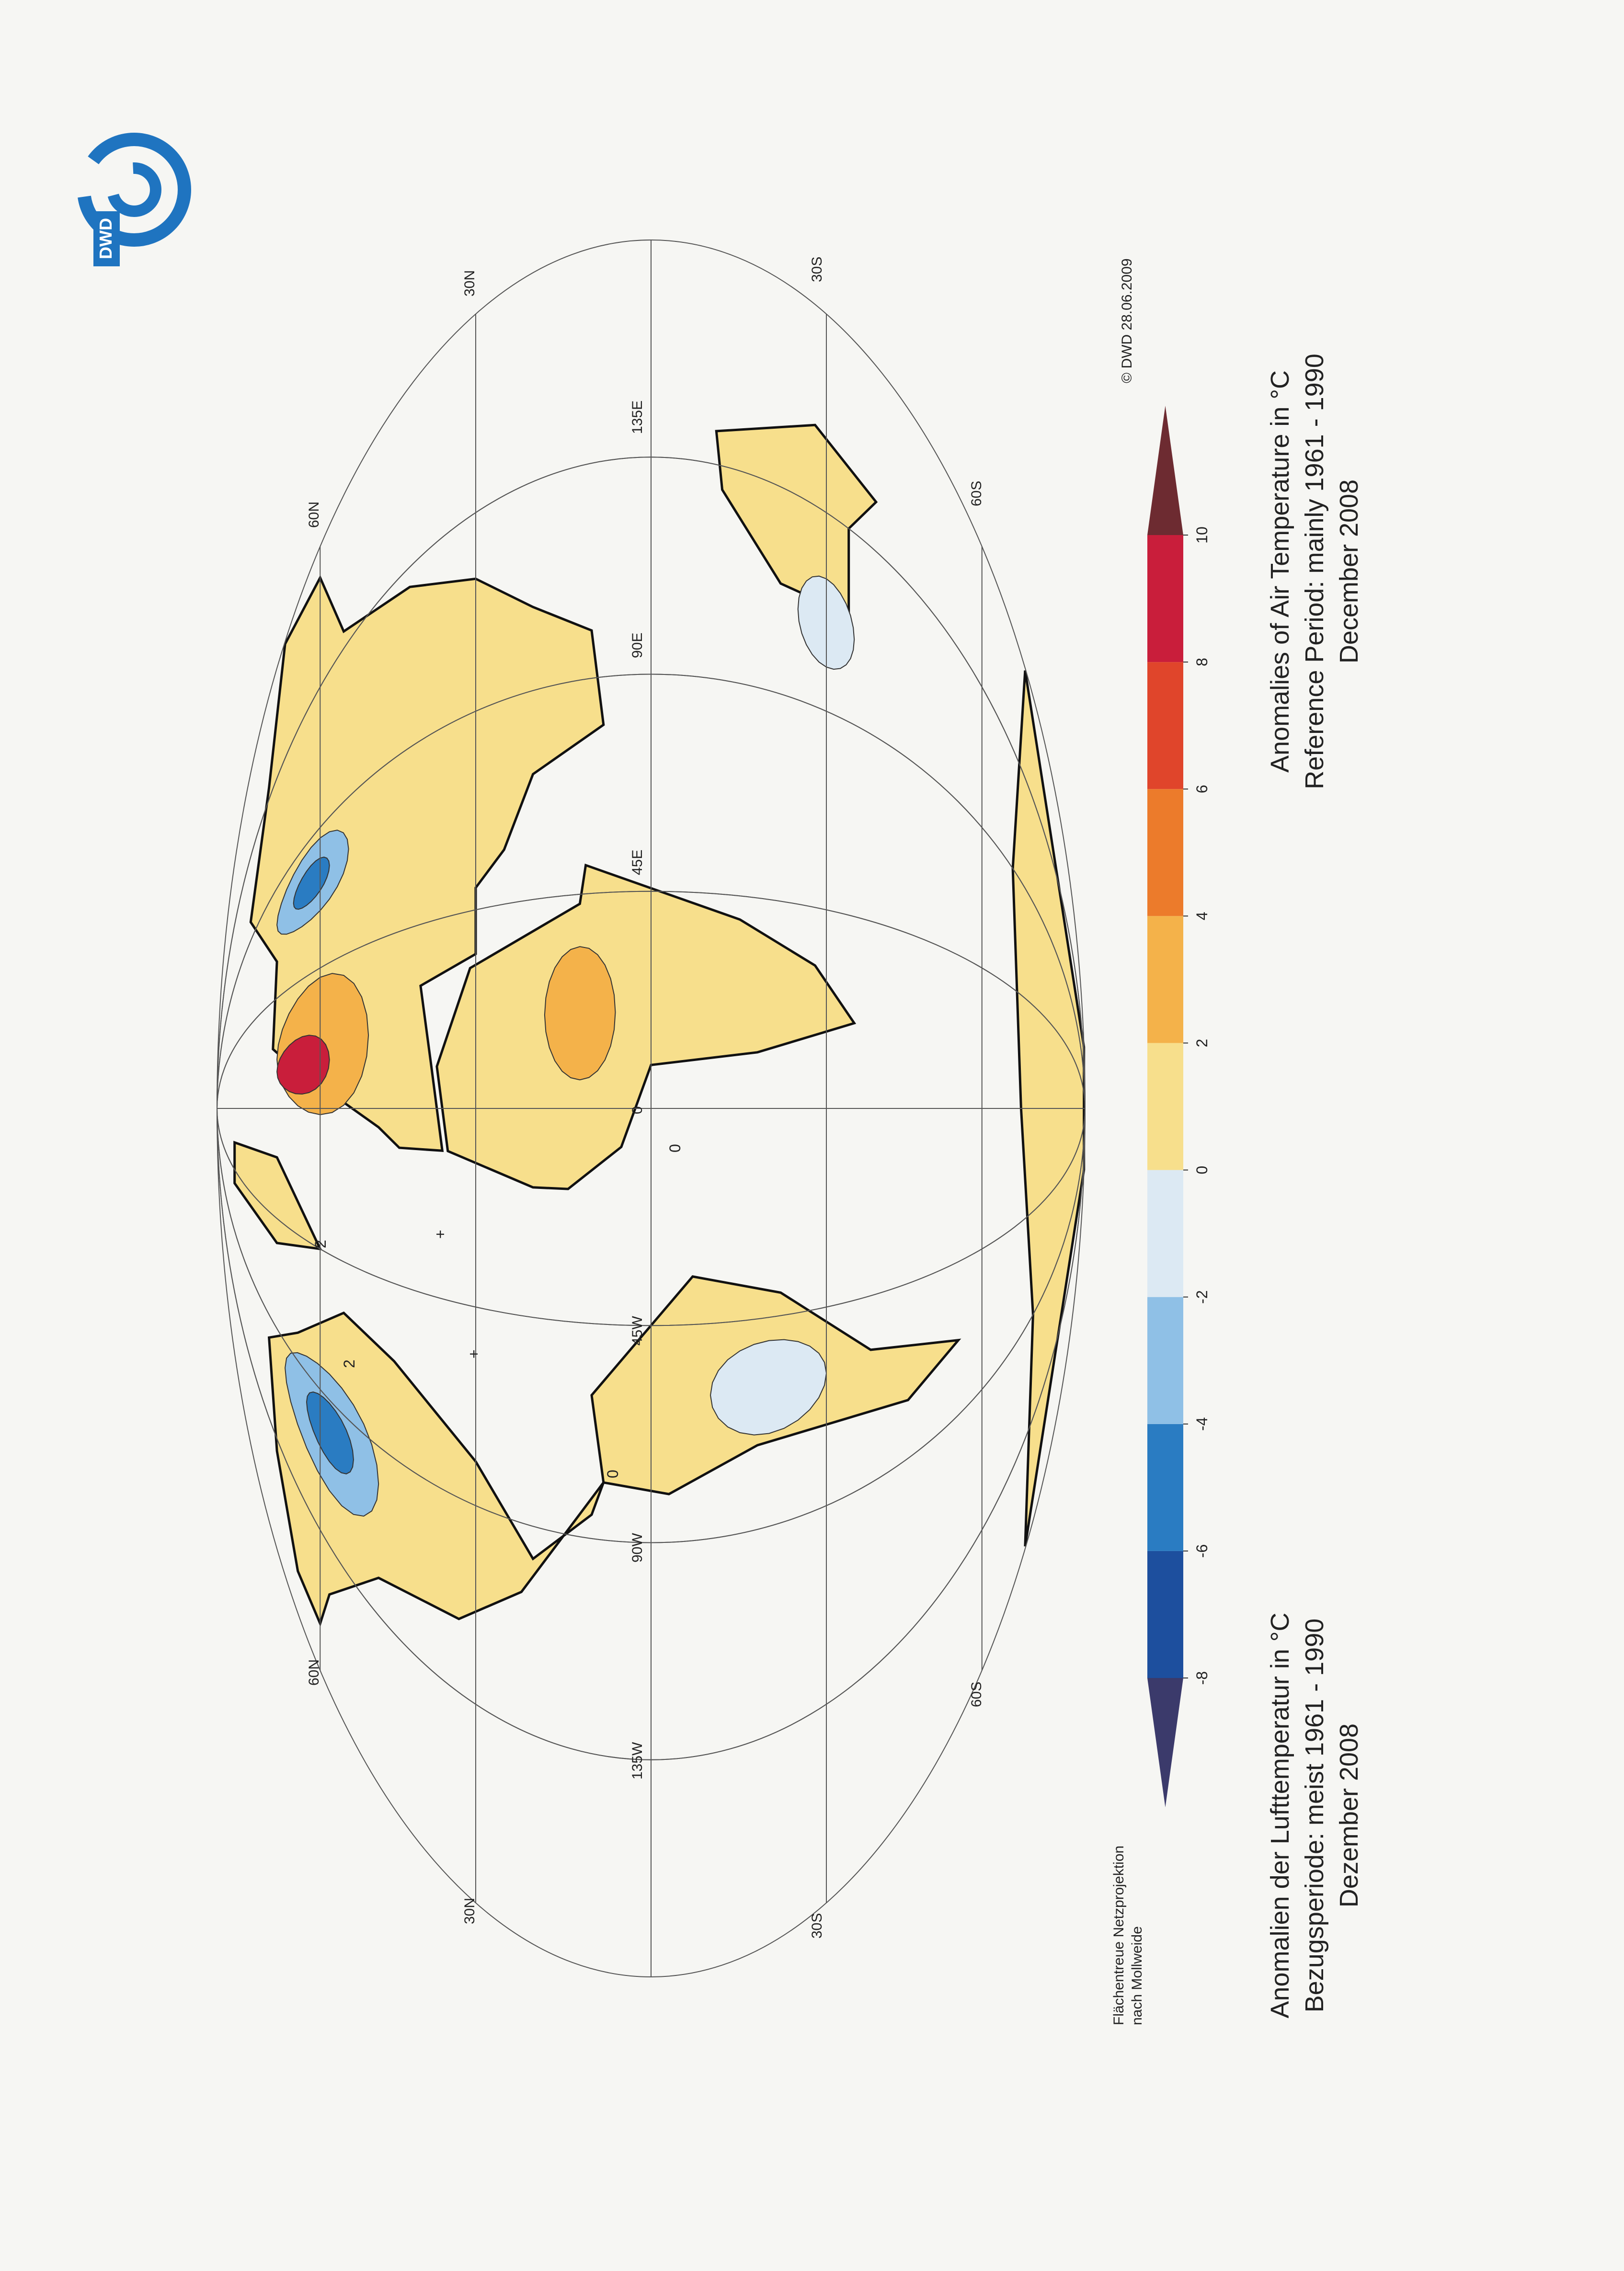 The width and height of the screenshot is (1624, 2271). Describe the element at coordinates (1202, 535) in the screenshot. I see `legend-tick-label: 10` at that location.